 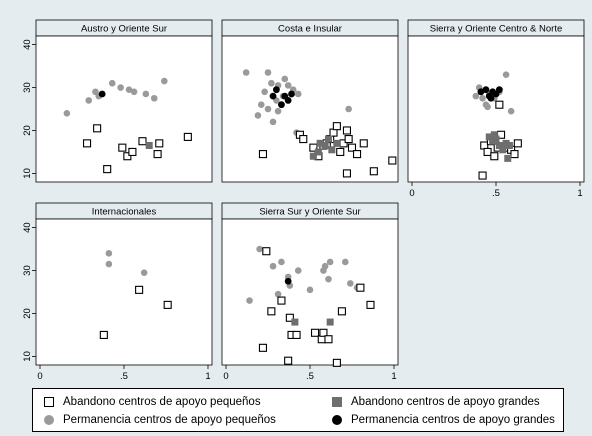 I want to click on panel-2: Costa e Insular, so click(x=310, y=101).